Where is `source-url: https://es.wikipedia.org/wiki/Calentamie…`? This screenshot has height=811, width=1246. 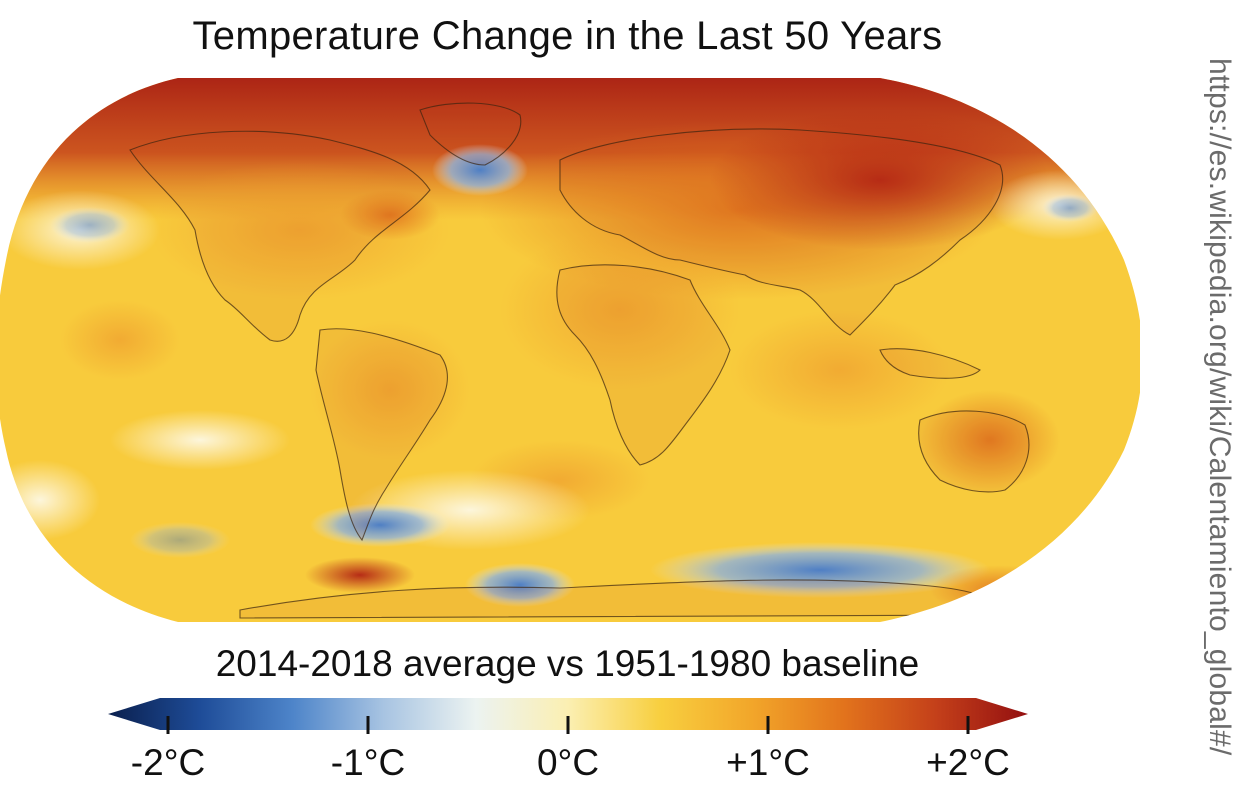
source-url: https://es.wikipedia.org/wiki/Calentamie… is located at coordinates (1219, 407).